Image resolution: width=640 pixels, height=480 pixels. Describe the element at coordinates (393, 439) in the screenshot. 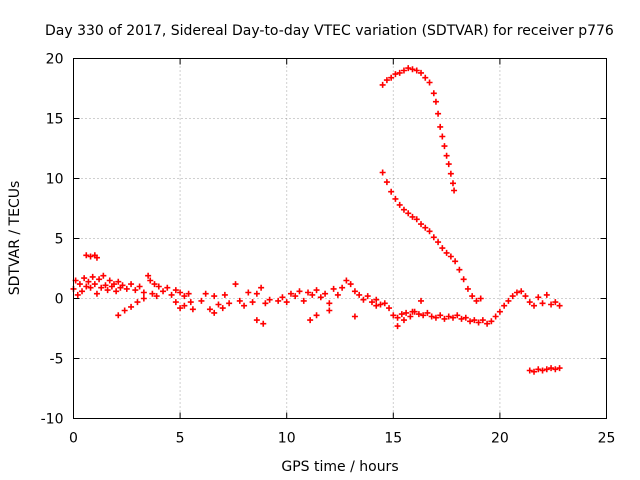

I see `x-tick-label: 15` at that location.